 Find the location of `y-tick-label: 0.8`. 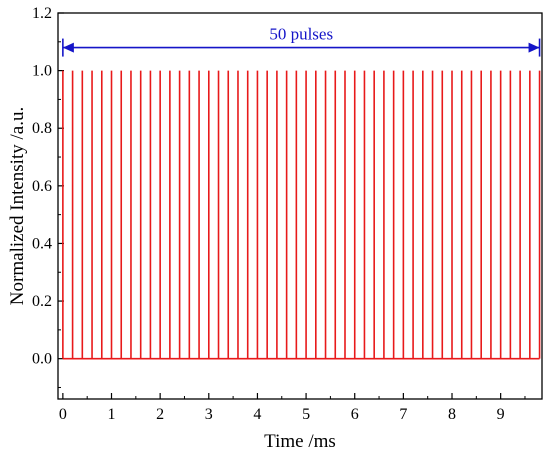

y-tick-label: 0.8 is located at coordinates (42, 128).